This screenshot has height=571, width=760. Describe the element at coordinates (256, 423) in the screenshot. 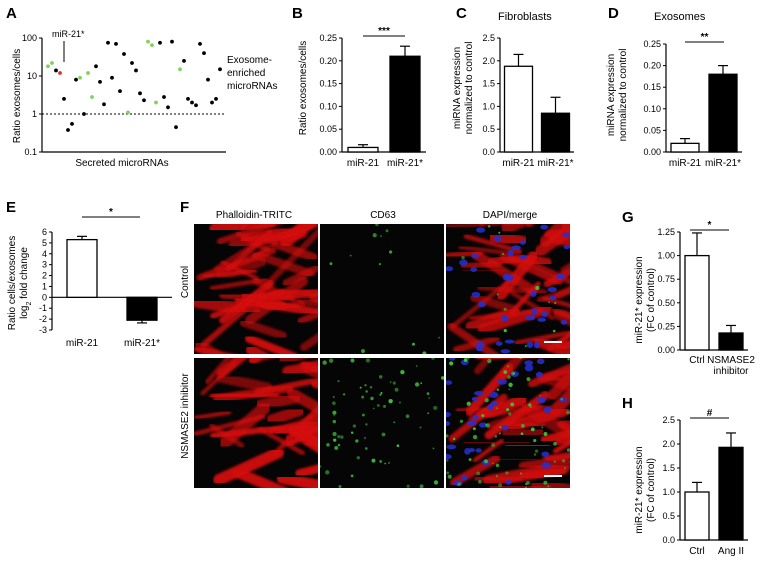

I see `panel-f-image-r2-phalloidin-content` at that location.